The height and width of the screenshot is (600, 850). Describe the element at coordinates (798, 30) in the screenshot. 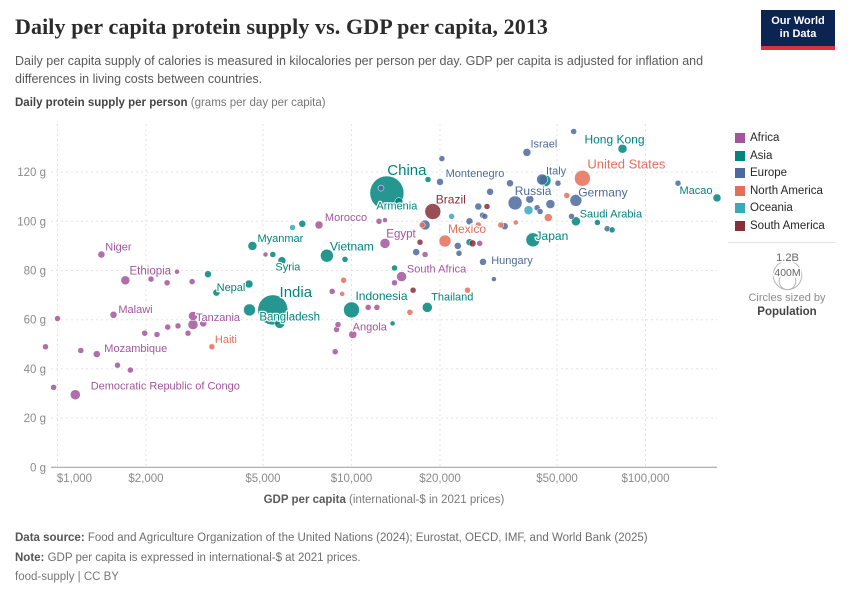

I see `owid-logo: Our World in Data` at that location.